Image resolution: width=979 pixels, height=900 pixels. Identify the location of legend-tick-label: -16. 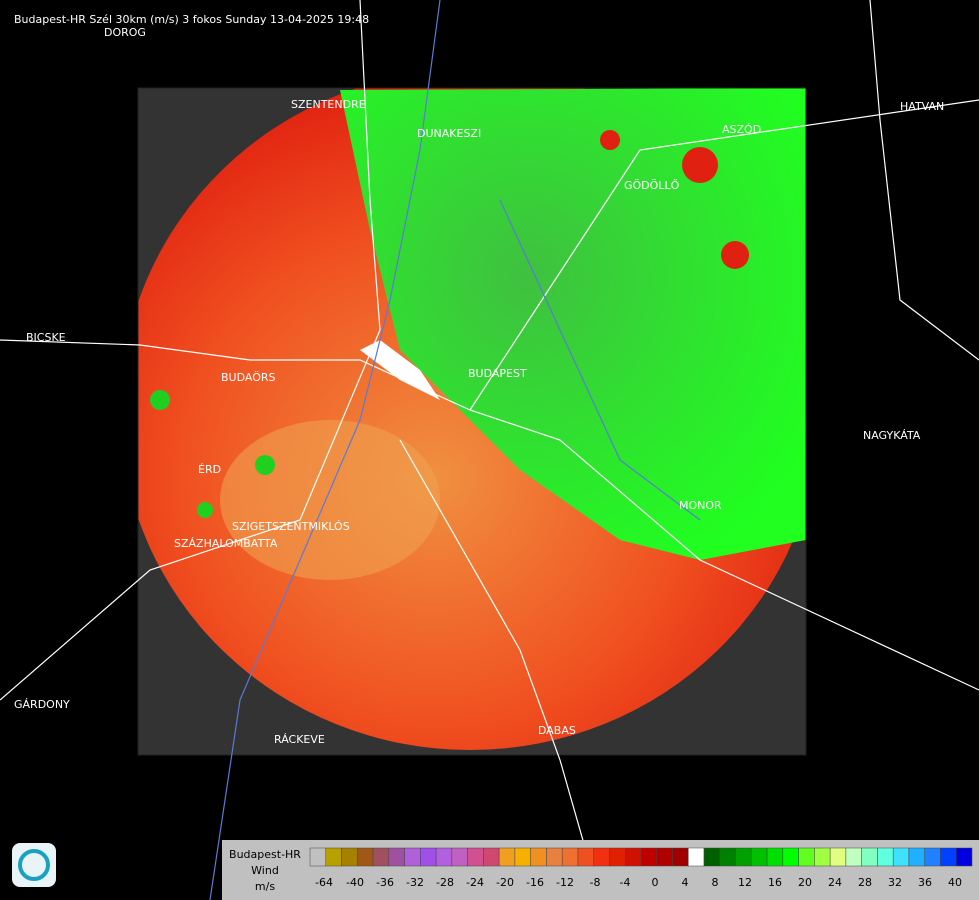
(535, 882).